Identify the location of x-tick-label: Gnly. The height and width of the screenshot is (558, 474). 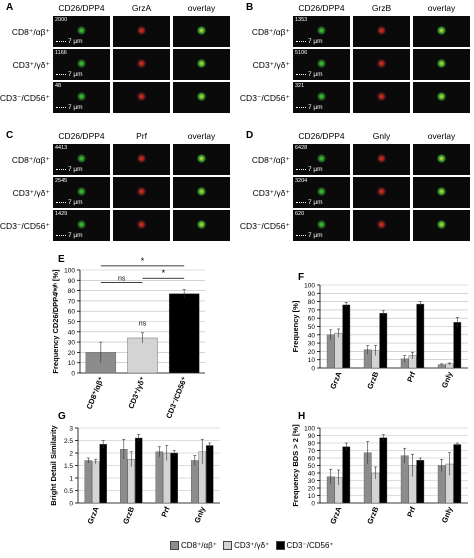
(447, 515).